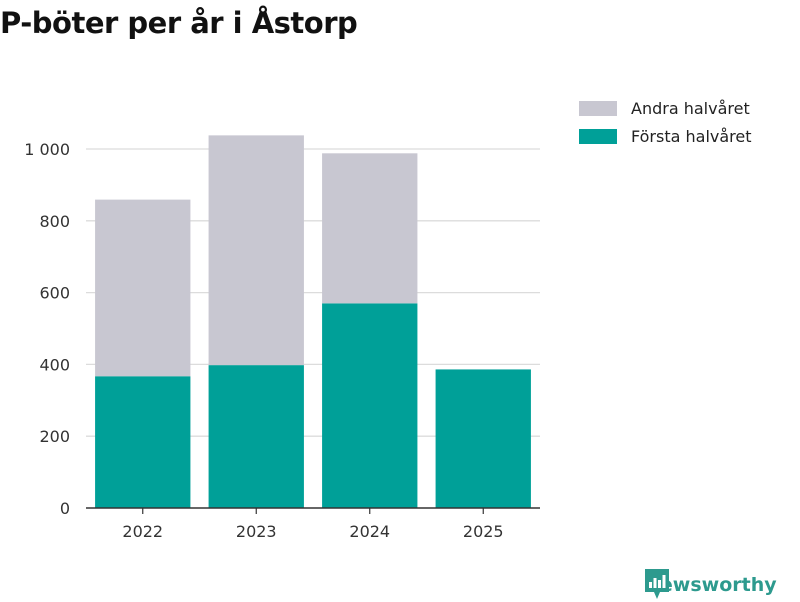 The height and width of the screenshot is (602, 800). I want to click on y-tick-label: 1 000, so click(47, 149).